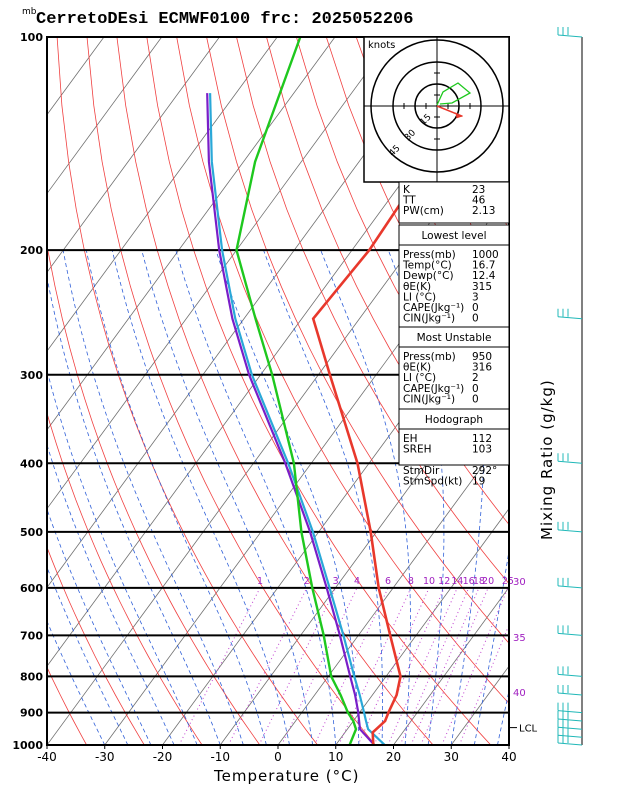 This screenshot has width=618, height=800. Describe the element at coordinates (432, 481) in the screenshot. I see `index-label: StmSpd(kt)` at that location.